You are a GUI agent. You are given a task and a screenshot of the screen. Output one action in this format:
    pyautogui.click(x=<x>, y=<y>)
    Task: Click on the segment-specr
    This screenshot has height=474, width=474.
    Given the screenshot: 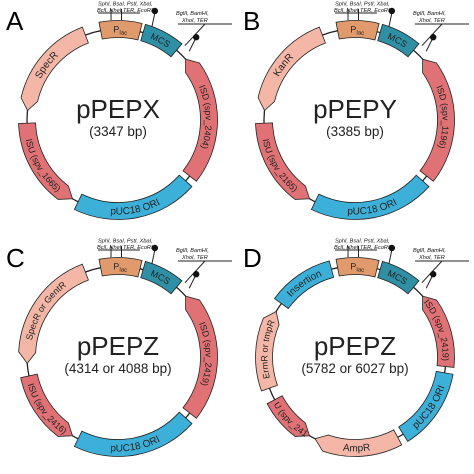 What is the action you would take?
    pyautogui.click(x=54, y=69)
    